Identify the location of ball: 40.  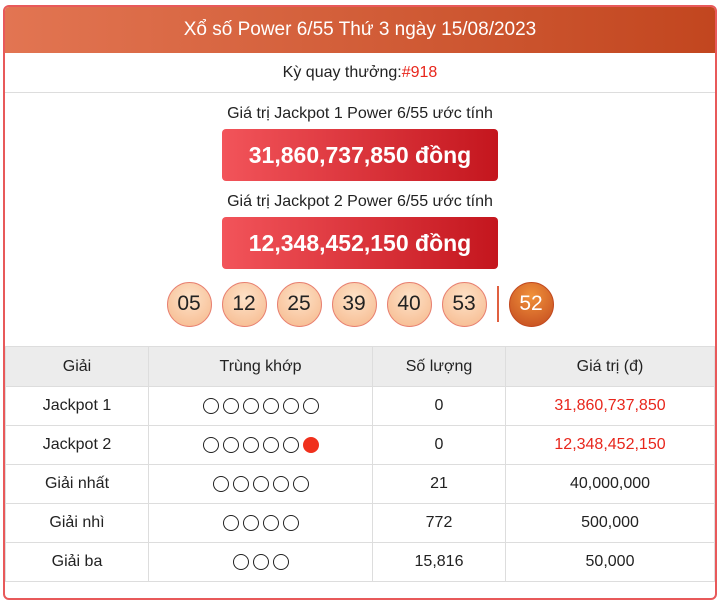
(409, 304).